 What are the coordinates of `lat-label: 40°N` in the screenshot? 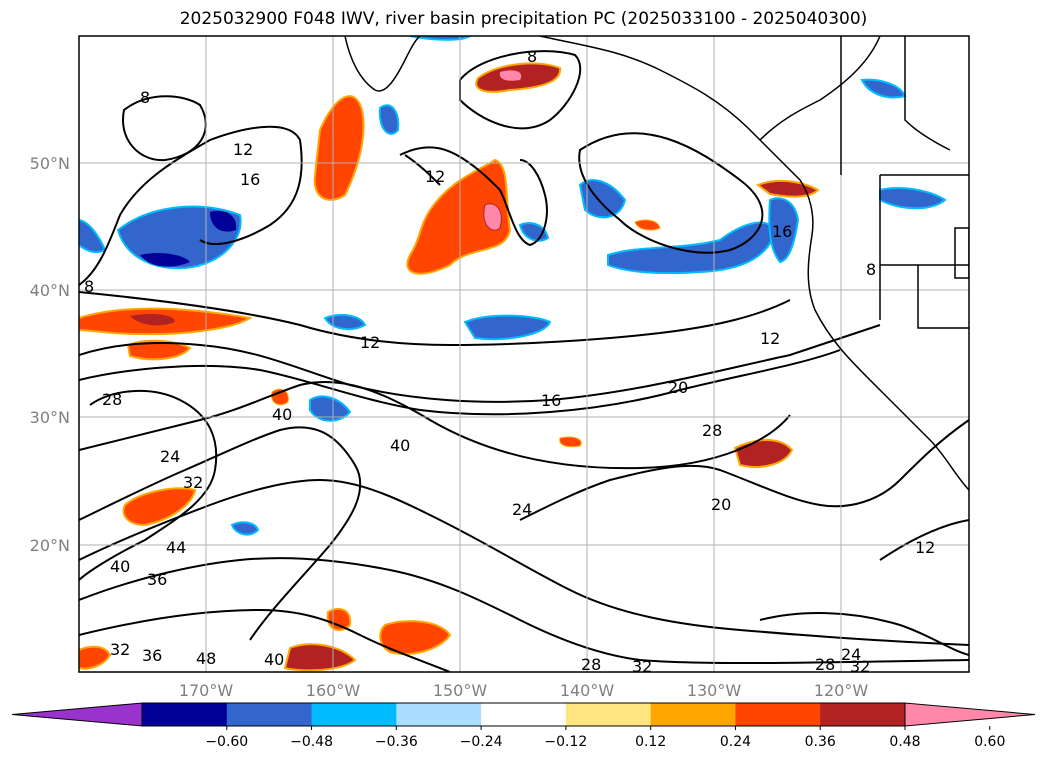 It's located at (50, 290).